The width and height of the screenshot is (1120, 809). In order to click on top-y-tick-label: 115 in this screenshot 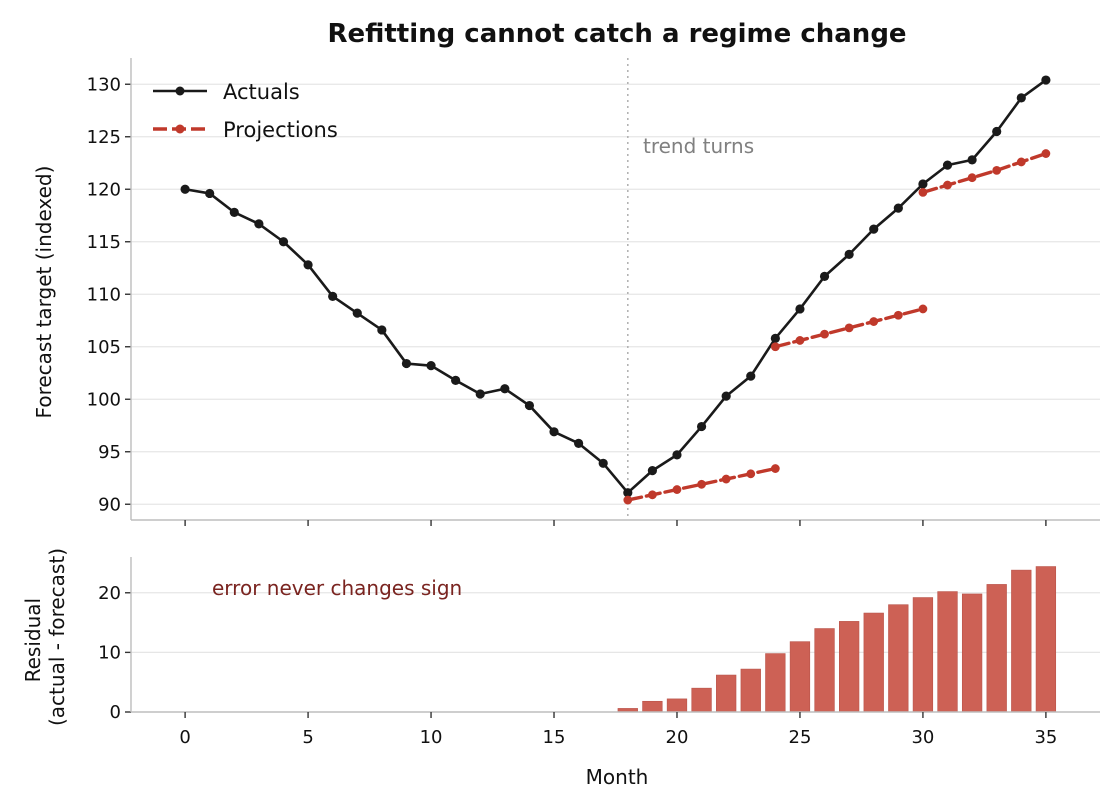, I will do `click(104, 242)`.